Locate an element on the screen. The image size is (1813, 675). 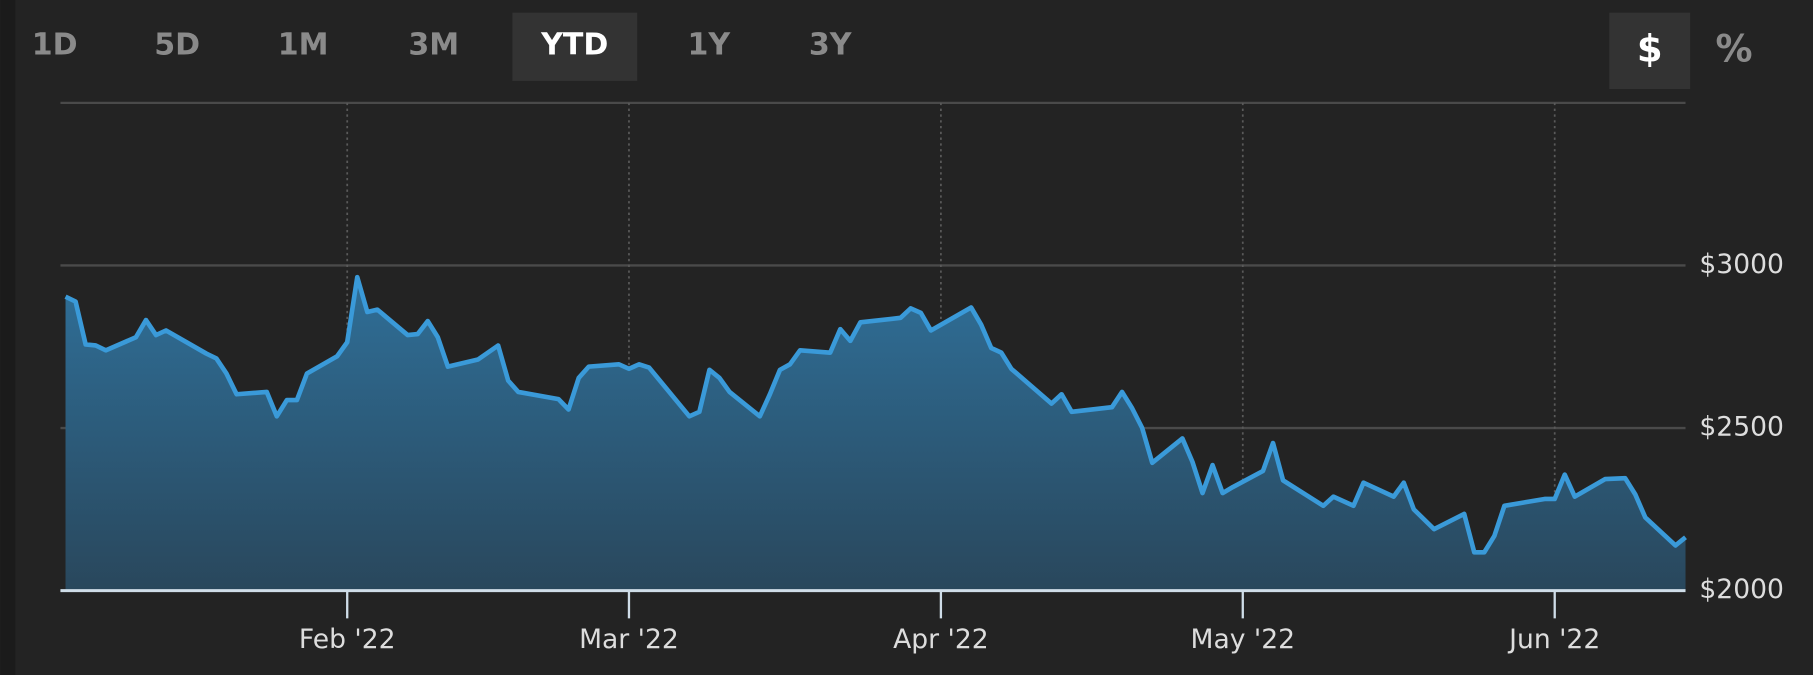
unit-label: $ is located at coordinates (1650, 48).